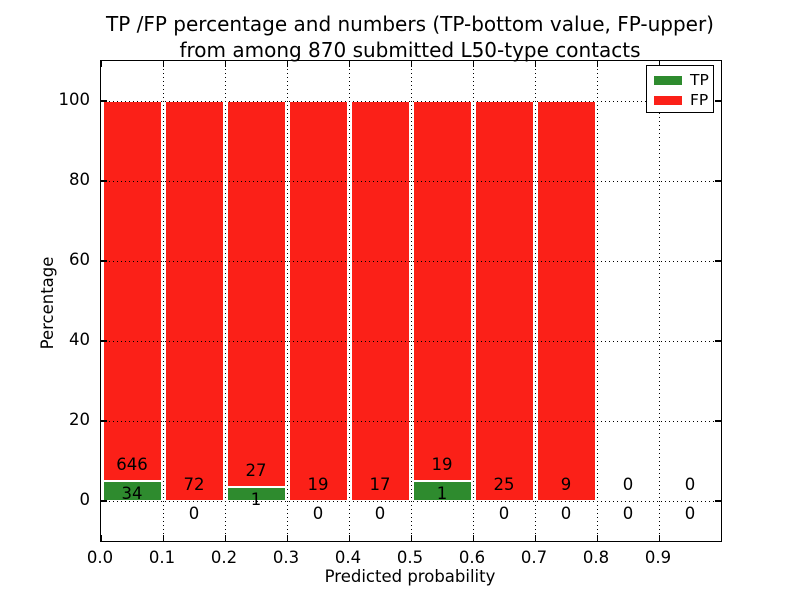 The width and height of the screenshot is (800, 600). Describe the element at coordinates (699, 80) in the screenshot. I see `tp-legend-label: TP` at that location.